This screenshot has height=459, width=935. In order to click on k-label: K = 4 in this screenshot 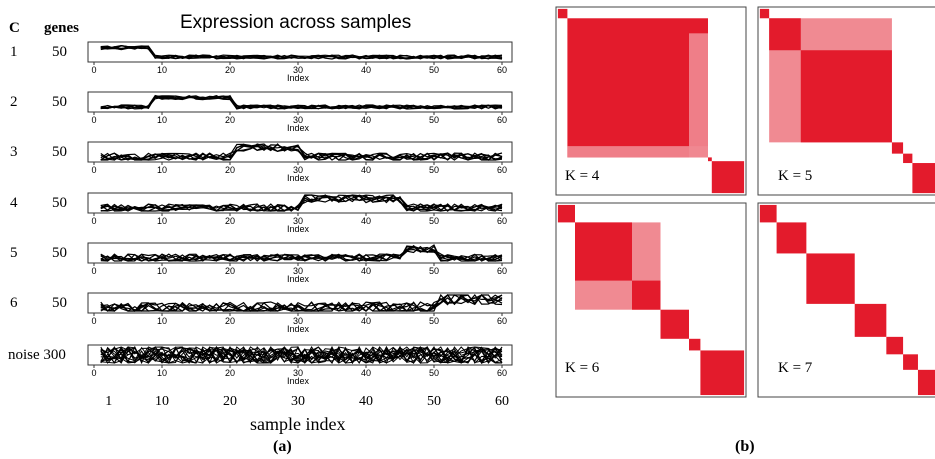, I will do `click(582, 176)`.